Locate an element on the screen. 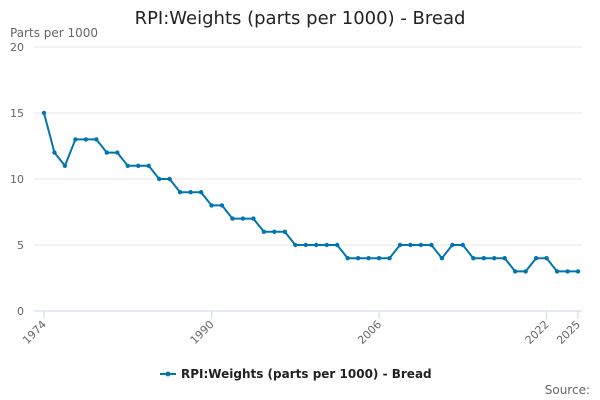  legend-label: RPI:Weights (parts per 1000) - Bread is located at coordinates (306, 374).